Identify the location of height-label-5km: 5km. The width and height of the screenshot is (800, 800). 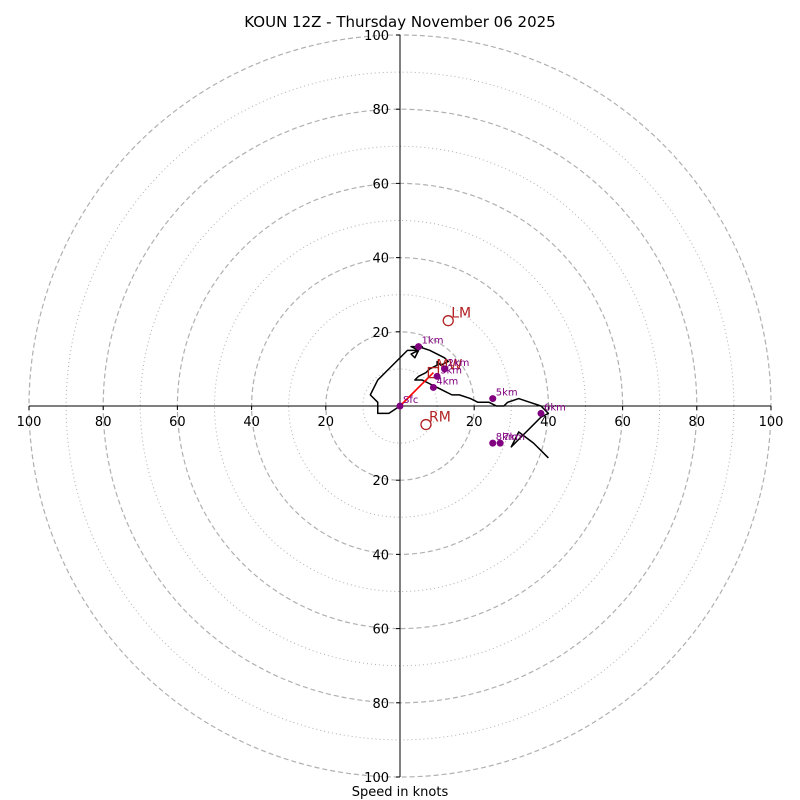
(507, 393).